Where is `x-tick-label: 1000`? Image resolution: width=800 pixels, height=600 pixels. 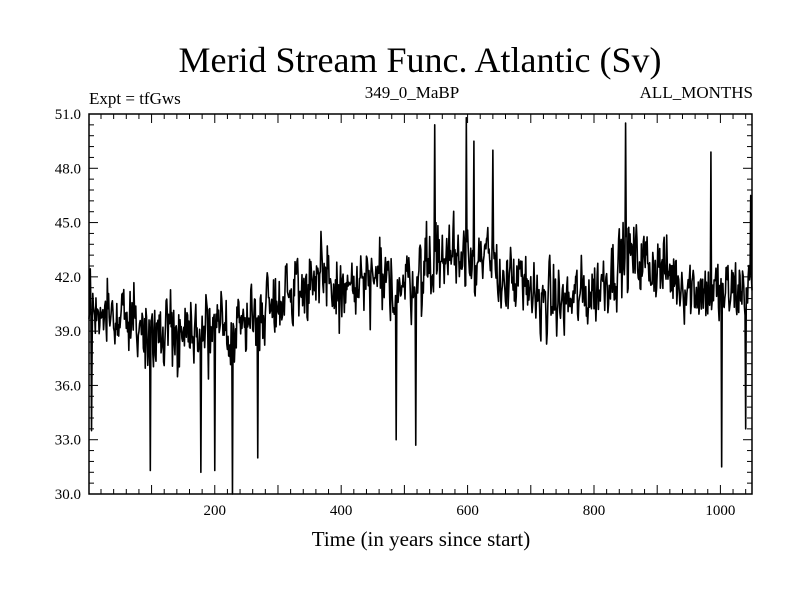
x-tick-label: 1000 is located at coordinates (720, 511).